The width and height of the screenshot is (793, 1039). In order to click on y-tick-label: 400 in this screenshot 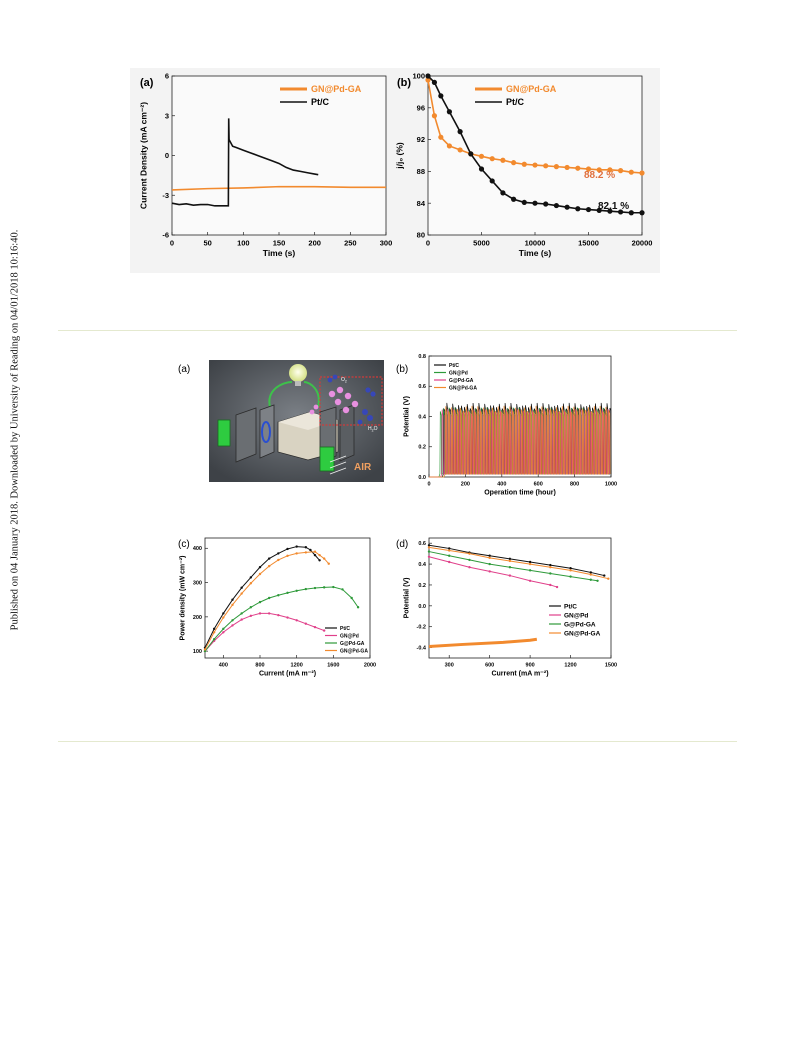, I will do `click(197, 549)`.